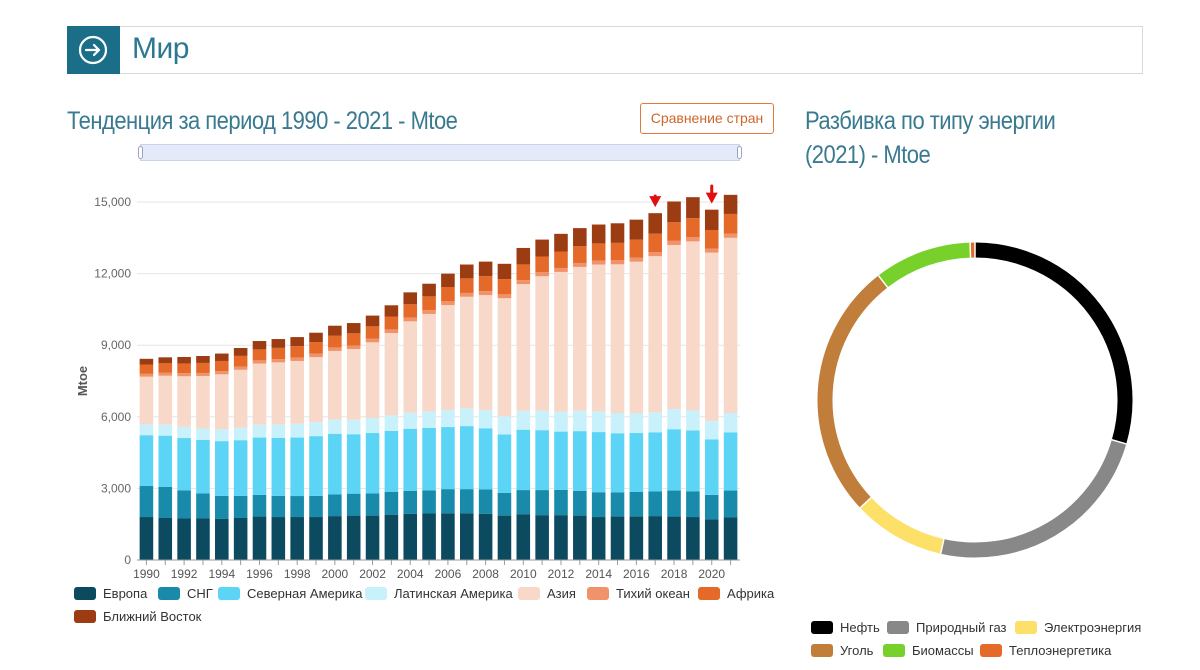 This screenshot has height=670, width=1200. I want to click on legend-label: Тихий океан, so click(653, 593).